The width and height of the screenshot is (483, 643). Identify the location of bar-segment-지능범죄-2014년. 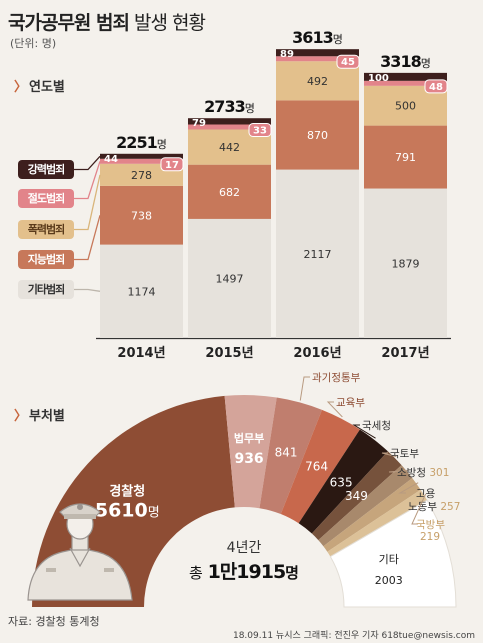
(141, 215).